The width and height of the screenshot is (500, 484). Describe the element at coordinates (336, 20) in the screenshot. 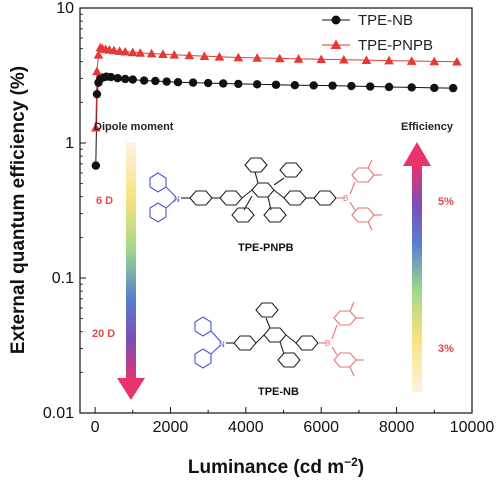

I see `legend-marker-tpe-nb` at that location.